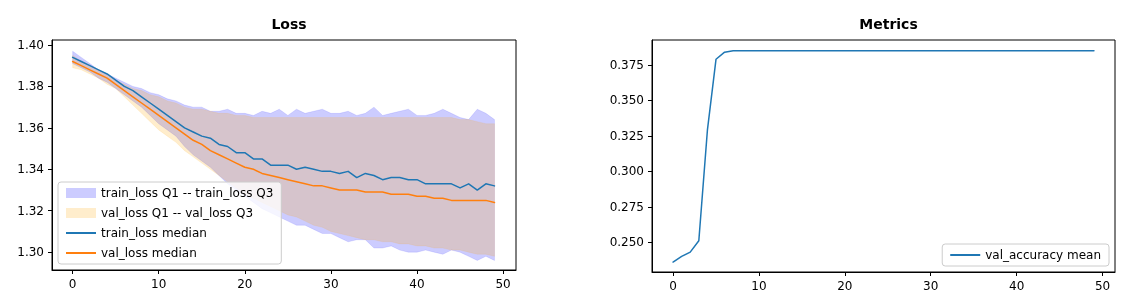  Describe the element at coordinates (626, 135) in the screenshot. I see `y-tick-label: 0.325` at that location.